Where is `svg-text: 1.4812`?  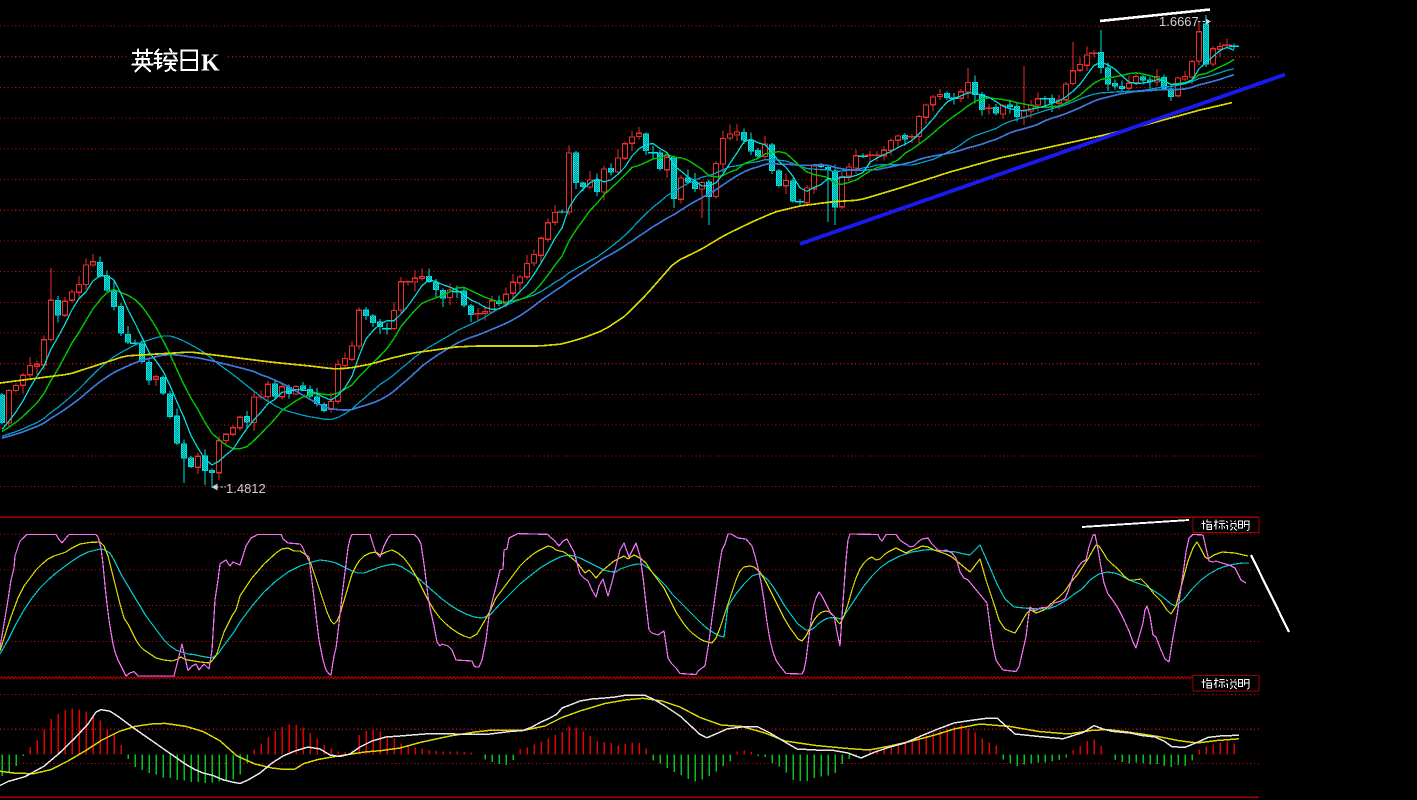 svg-text: 1.4812 is located at coordinates (246, 488).